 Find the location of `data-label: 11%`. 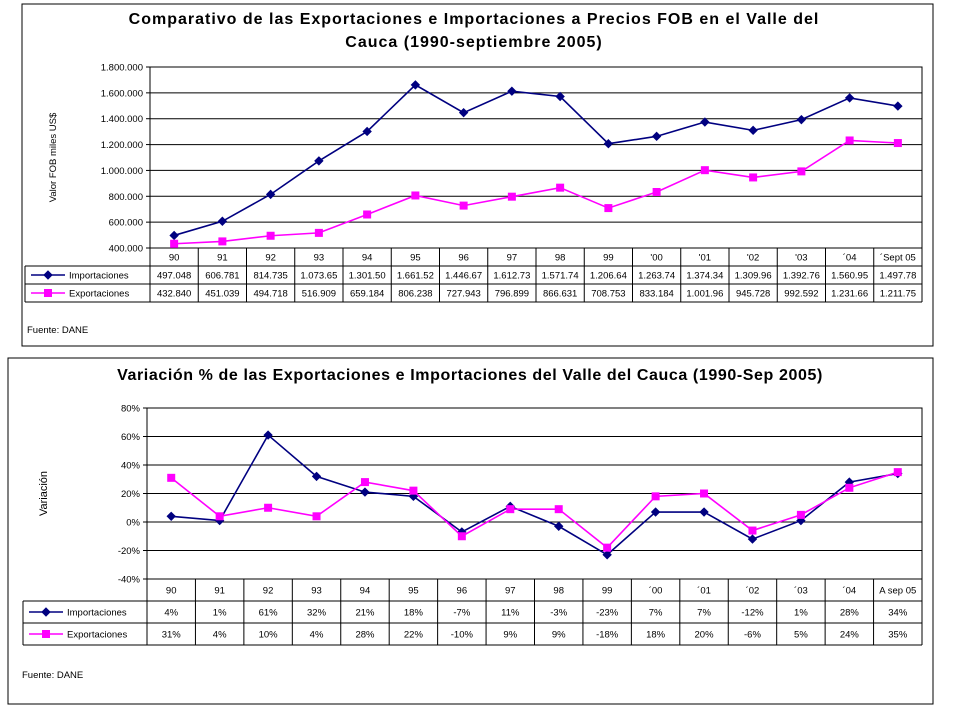

data-label: 11% is located at coordinates (510, 613).